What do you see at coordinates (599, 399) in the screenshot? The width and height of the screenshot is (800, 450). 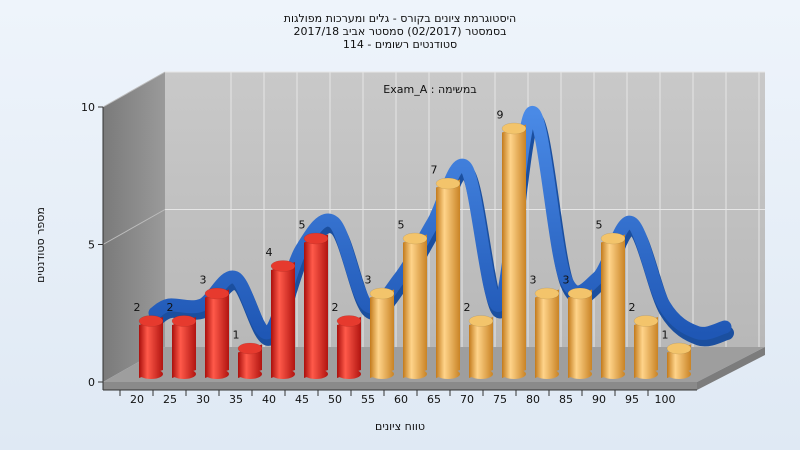 I see `x-tick-label: 90` at bounding box center [599, 399].